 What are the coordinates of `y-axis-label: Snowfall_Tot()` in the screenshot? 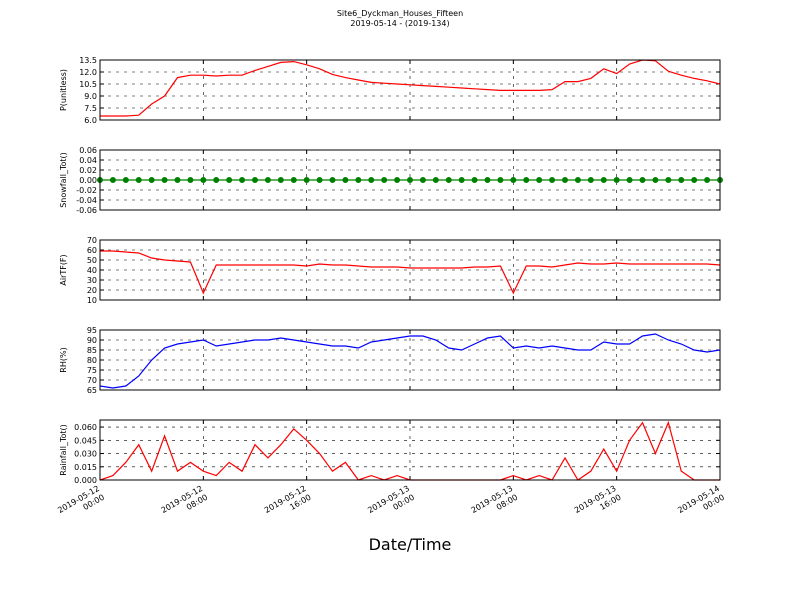 It's located at (63, 180).